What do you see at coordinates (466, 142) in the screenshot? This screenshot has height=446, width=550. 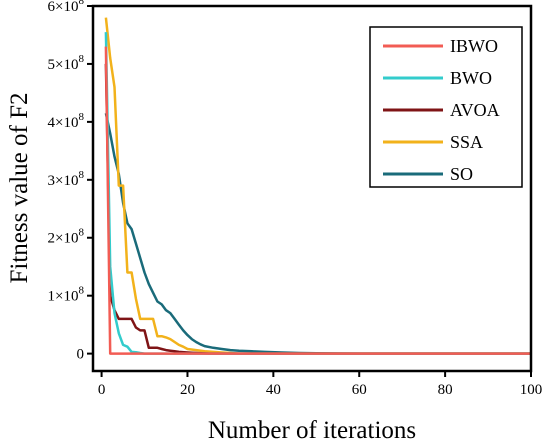 I see `legend-label-ssa: SSA` at bounding box center [466, 142].